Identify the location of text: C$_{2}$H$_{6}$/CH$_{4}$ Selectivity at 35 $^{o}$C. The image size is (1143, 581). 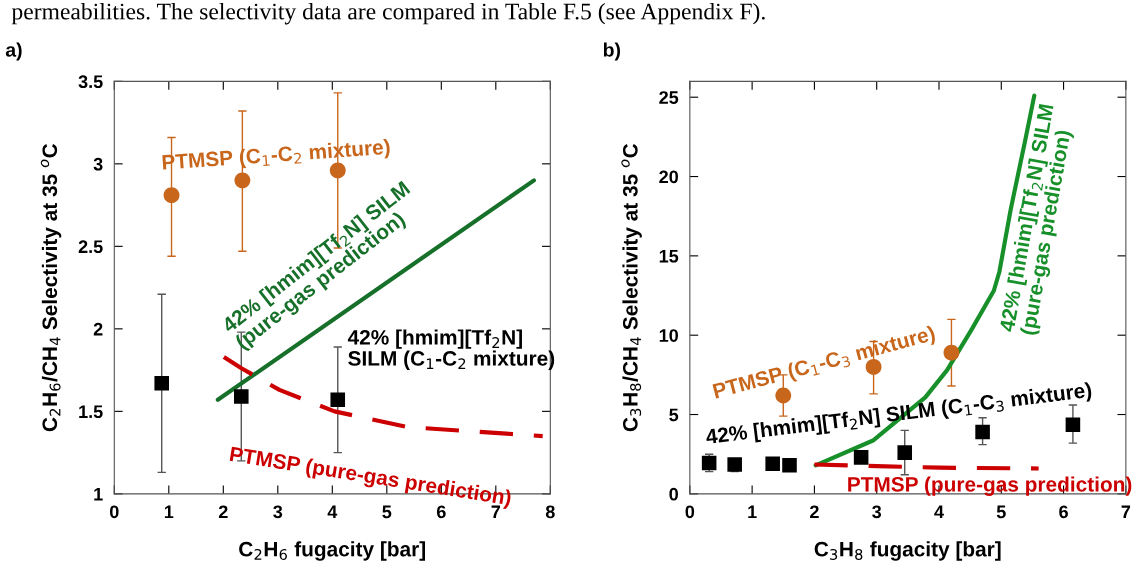
(51, 287).